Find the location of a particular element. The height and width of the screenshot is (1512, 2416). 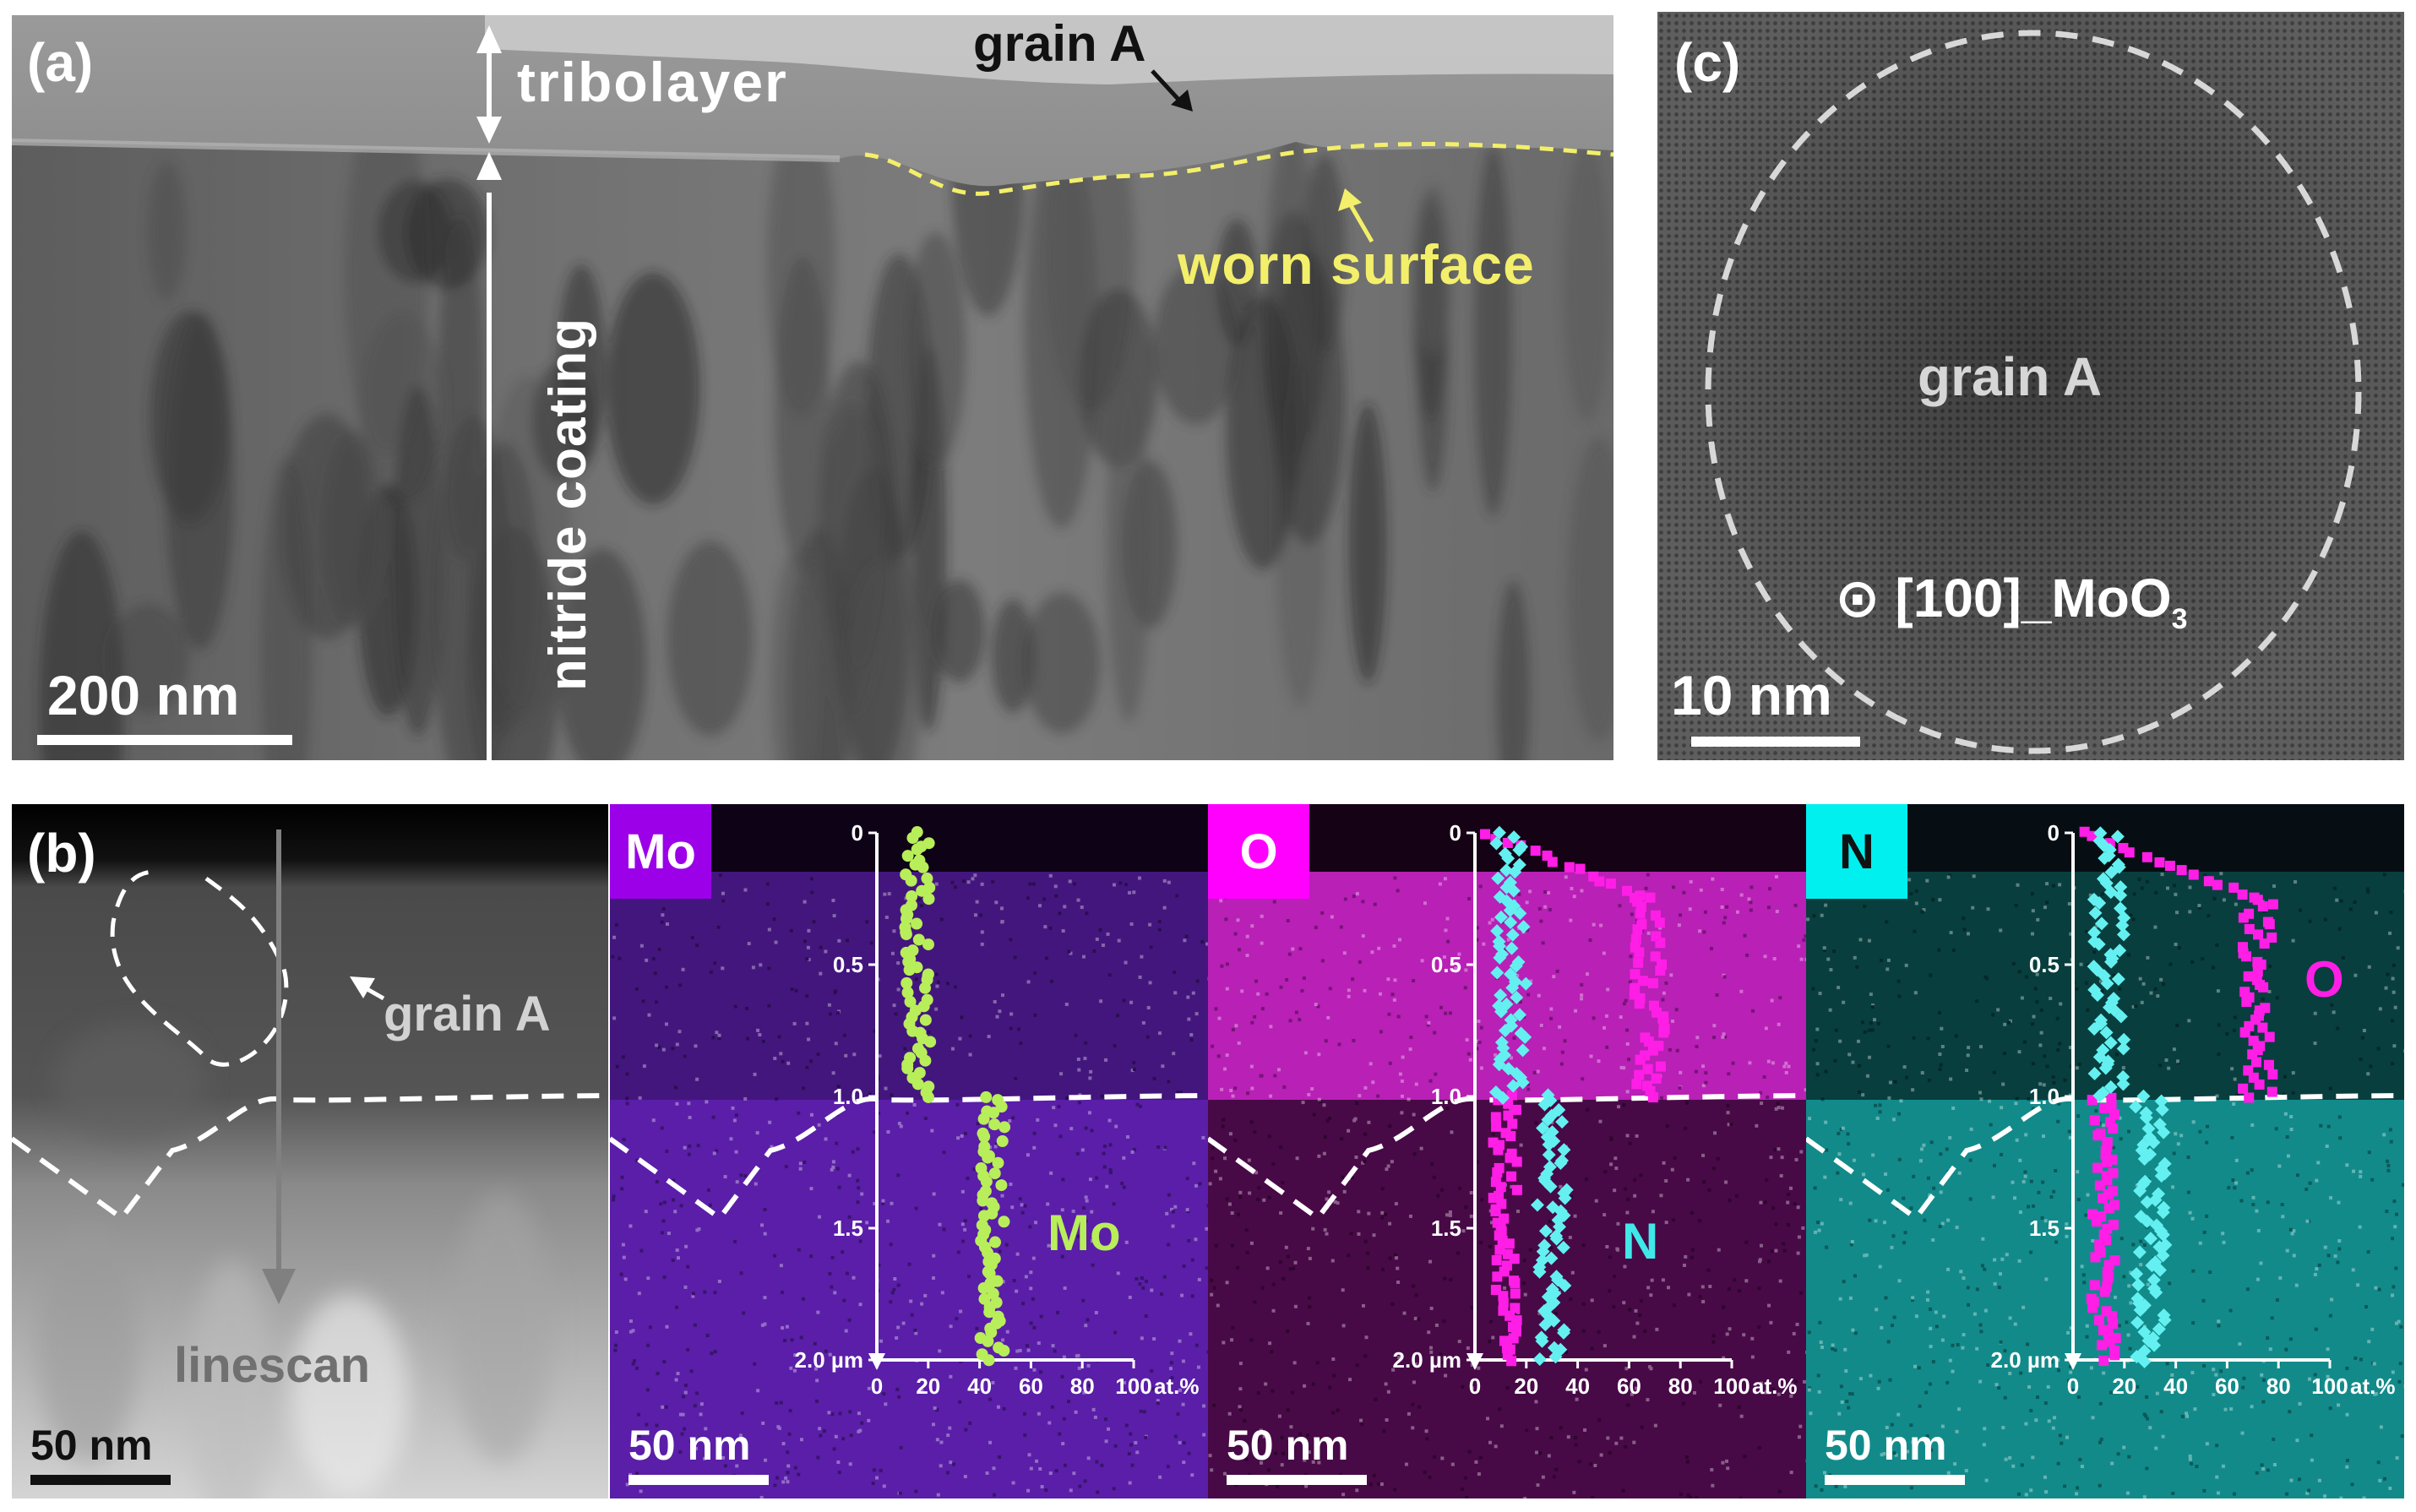

series-label-o: O is located at coordinates (2324, 979).